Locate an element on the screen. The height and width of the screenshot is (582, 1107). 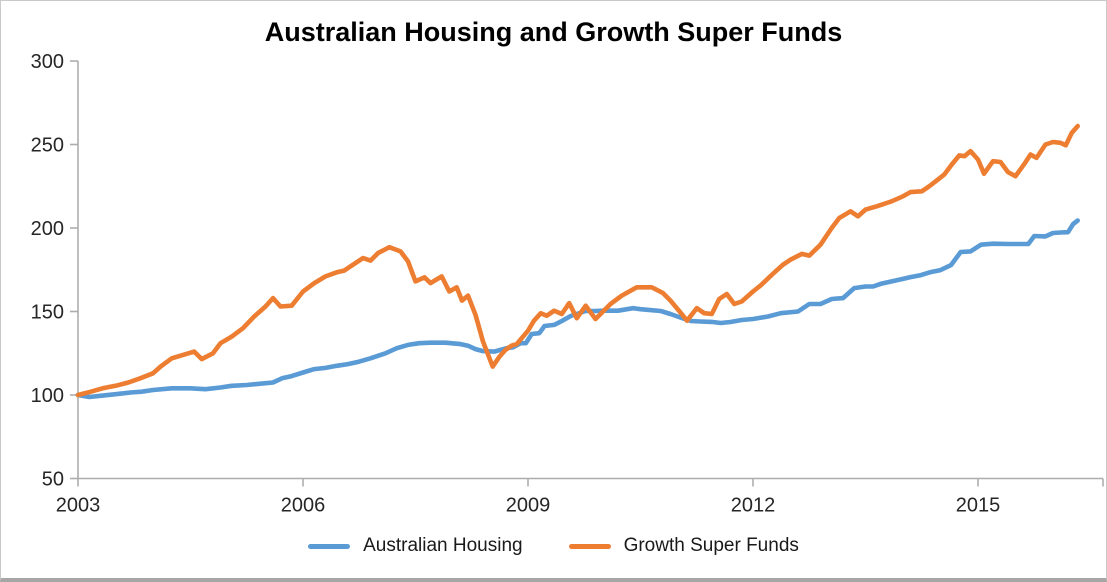
australian-housing-line-swatch is located at coordinates (329, 546).